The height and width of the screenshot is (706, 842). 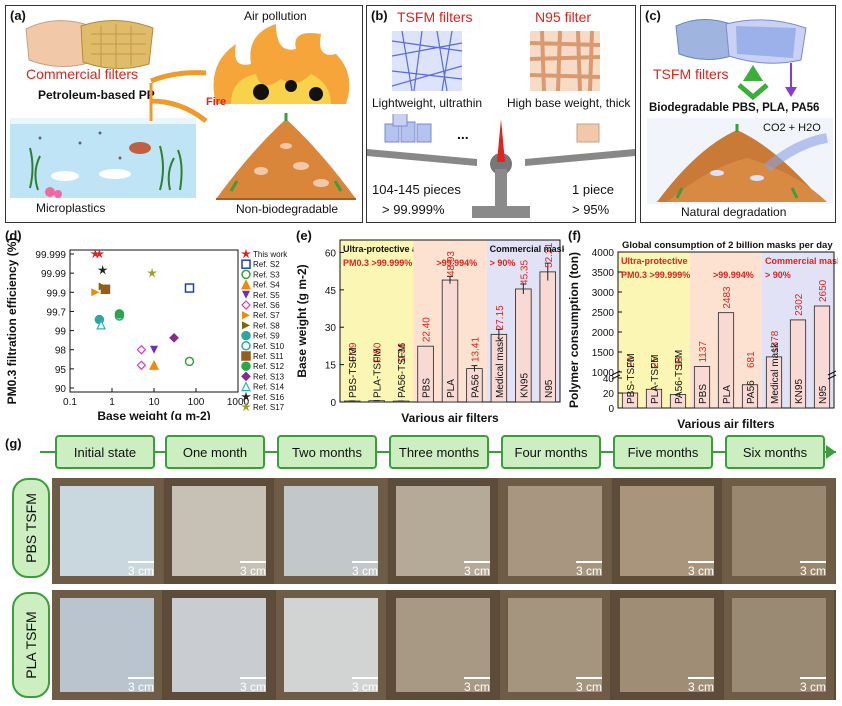 I want to click on panel-f-label: (f), so click(x=574, y=235).